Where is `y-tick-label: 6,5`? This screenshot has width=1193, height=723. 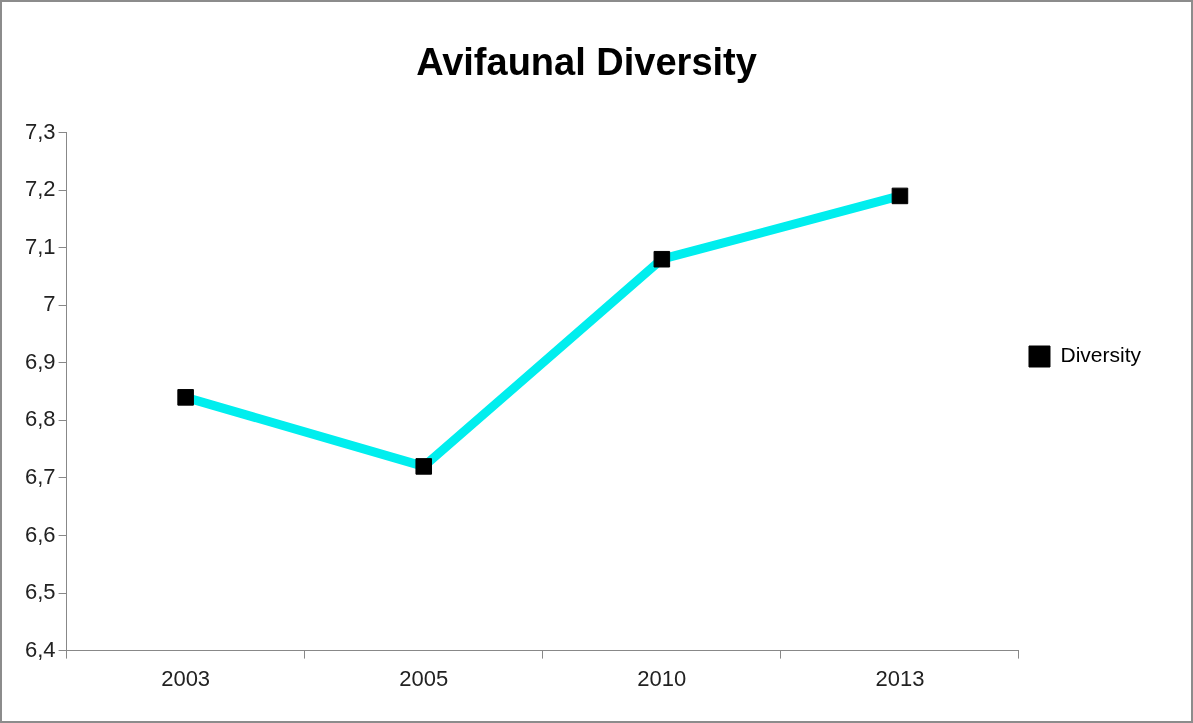
y-tick-label: 6,5 is located at coordinates (40, 592).